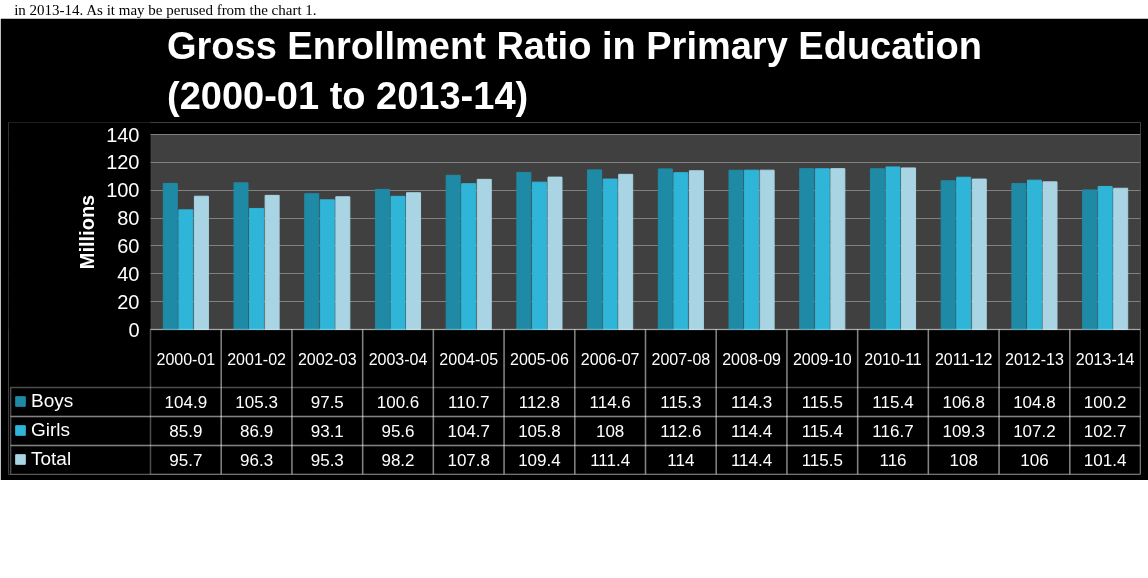  What do you see at coordinates (327, 359) in the screenshot?
I see `x-tick-label: 2002-03` at bounding box center [327, 359].